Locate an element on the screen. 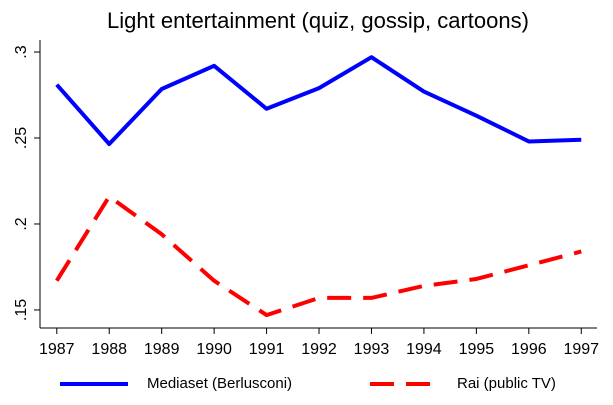  x-tick-label: 1992 is located at coordinates (319, 349).